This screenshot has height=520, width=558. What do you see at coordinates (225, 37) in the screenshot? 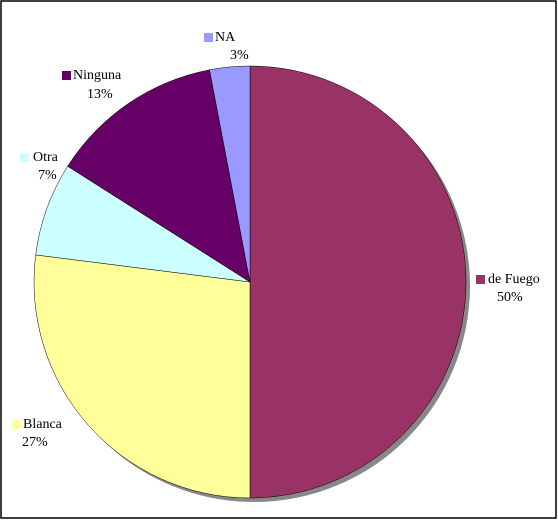
I see `slice-name: NA` at bounding box center [225, 37].